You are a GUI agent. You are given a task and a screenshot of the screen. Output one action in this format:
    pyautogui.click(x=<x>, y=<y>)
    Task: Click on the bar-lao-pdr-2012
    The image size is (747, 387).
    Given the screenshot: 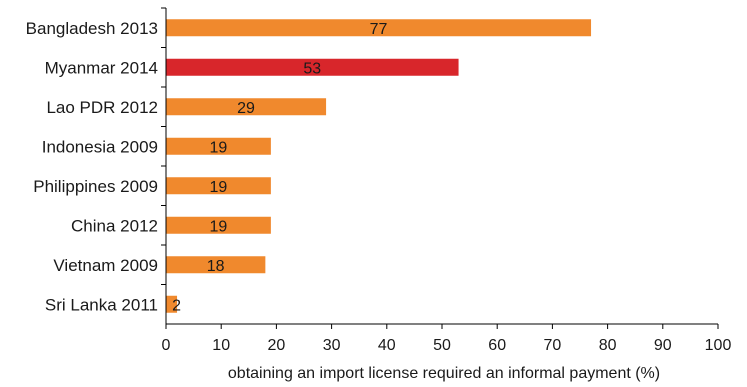 What is the action you would take?
    pyautogui.click(x=246, y=107)
    